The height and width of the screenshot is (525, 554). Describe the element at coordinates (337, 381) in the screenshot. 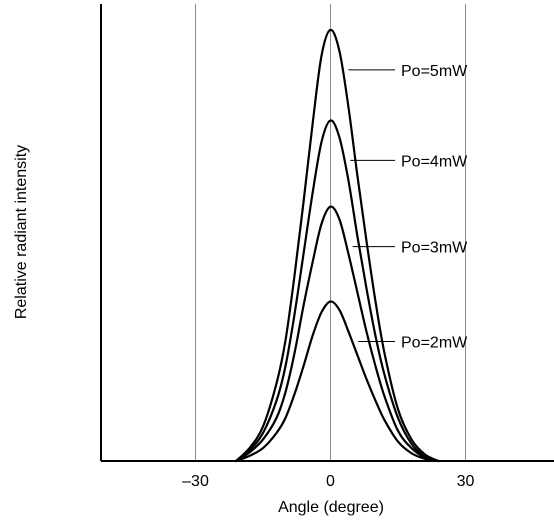

I see `series-line` at that location.